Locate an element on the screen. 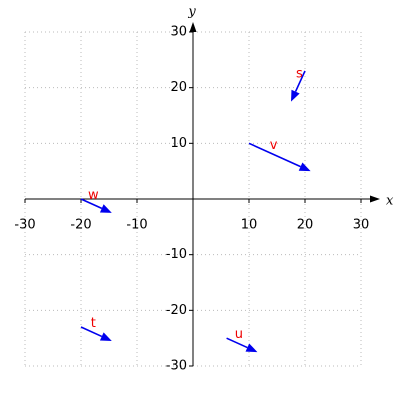 The width and height of the screenshot is (400, 400). y-tick-label: -30 is located at coordinates (176, 366).